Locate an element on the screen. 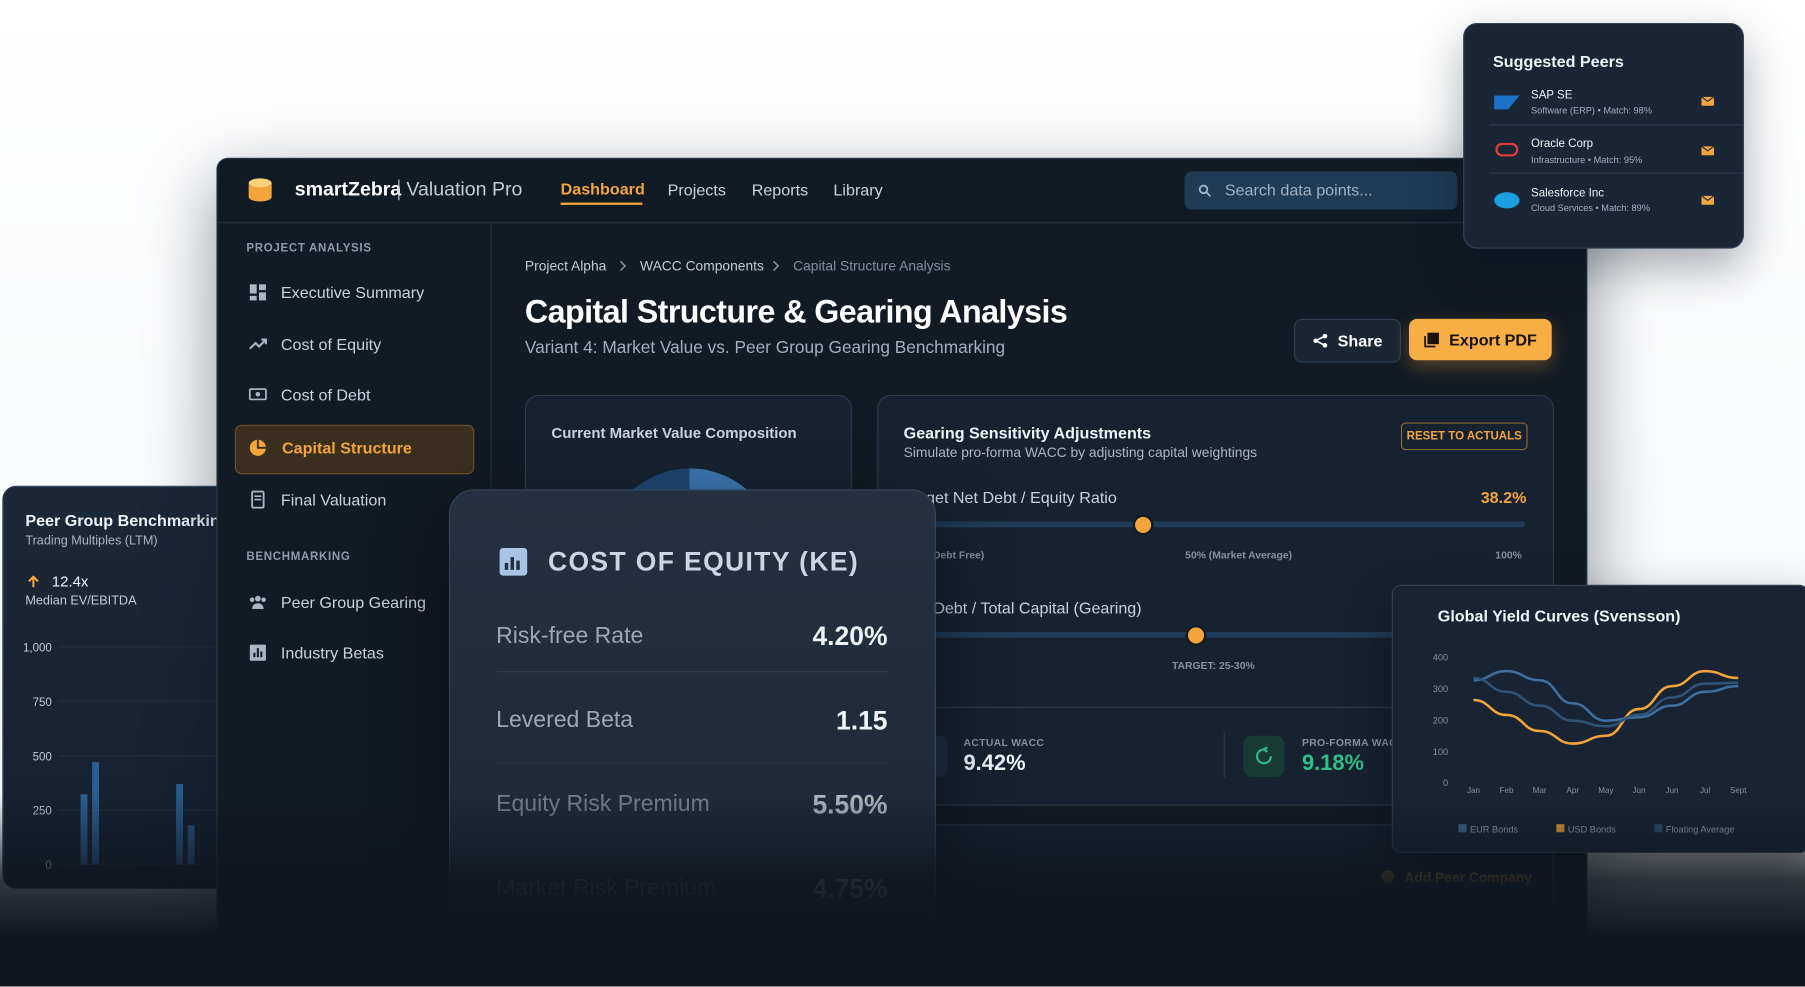 Image resolution: width=1805 pixels, height=987 pixels. logo-icon is located at coordinates (260, 190).